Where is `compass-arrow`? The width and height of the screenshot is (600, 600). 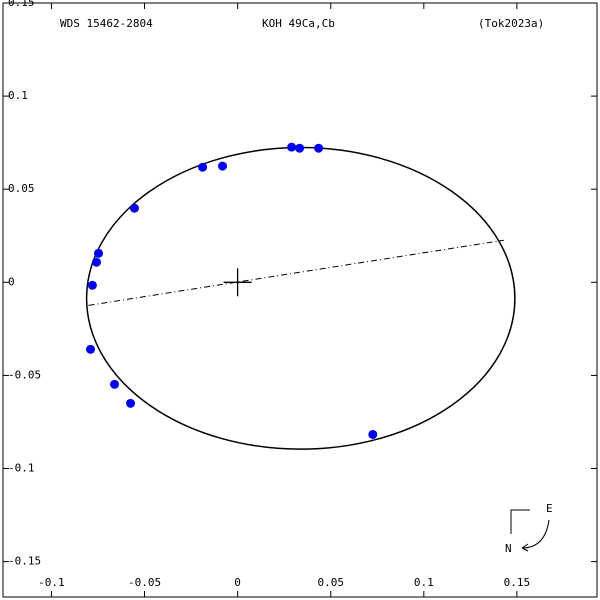 compass-arrow is located at coordinates (535, 534).